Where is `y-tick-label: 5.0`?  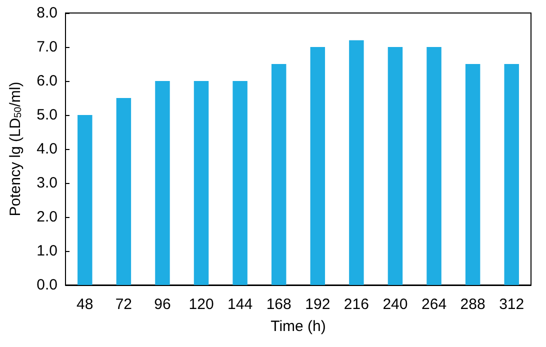 y-tick-label: 5.0 is located at coordinates (47, 115).